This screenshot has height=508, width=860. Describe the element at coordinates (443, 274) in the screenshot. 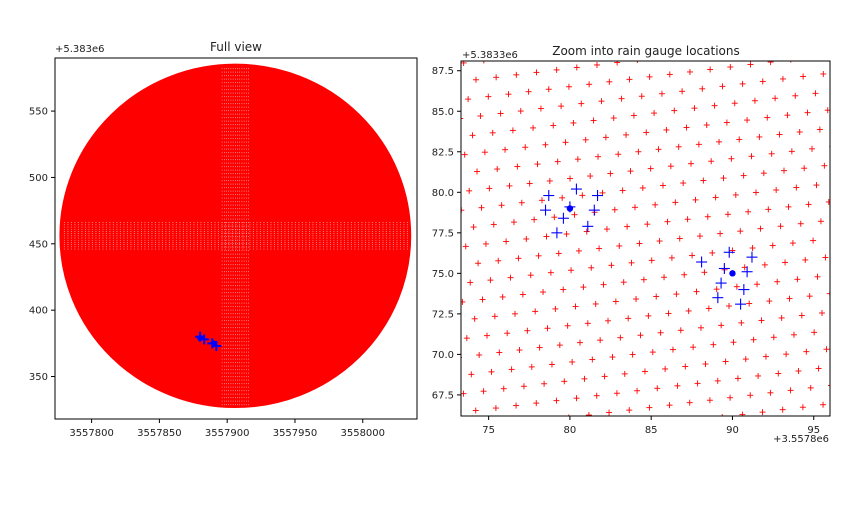

I see `y-tick-label: 75.0` at that location.